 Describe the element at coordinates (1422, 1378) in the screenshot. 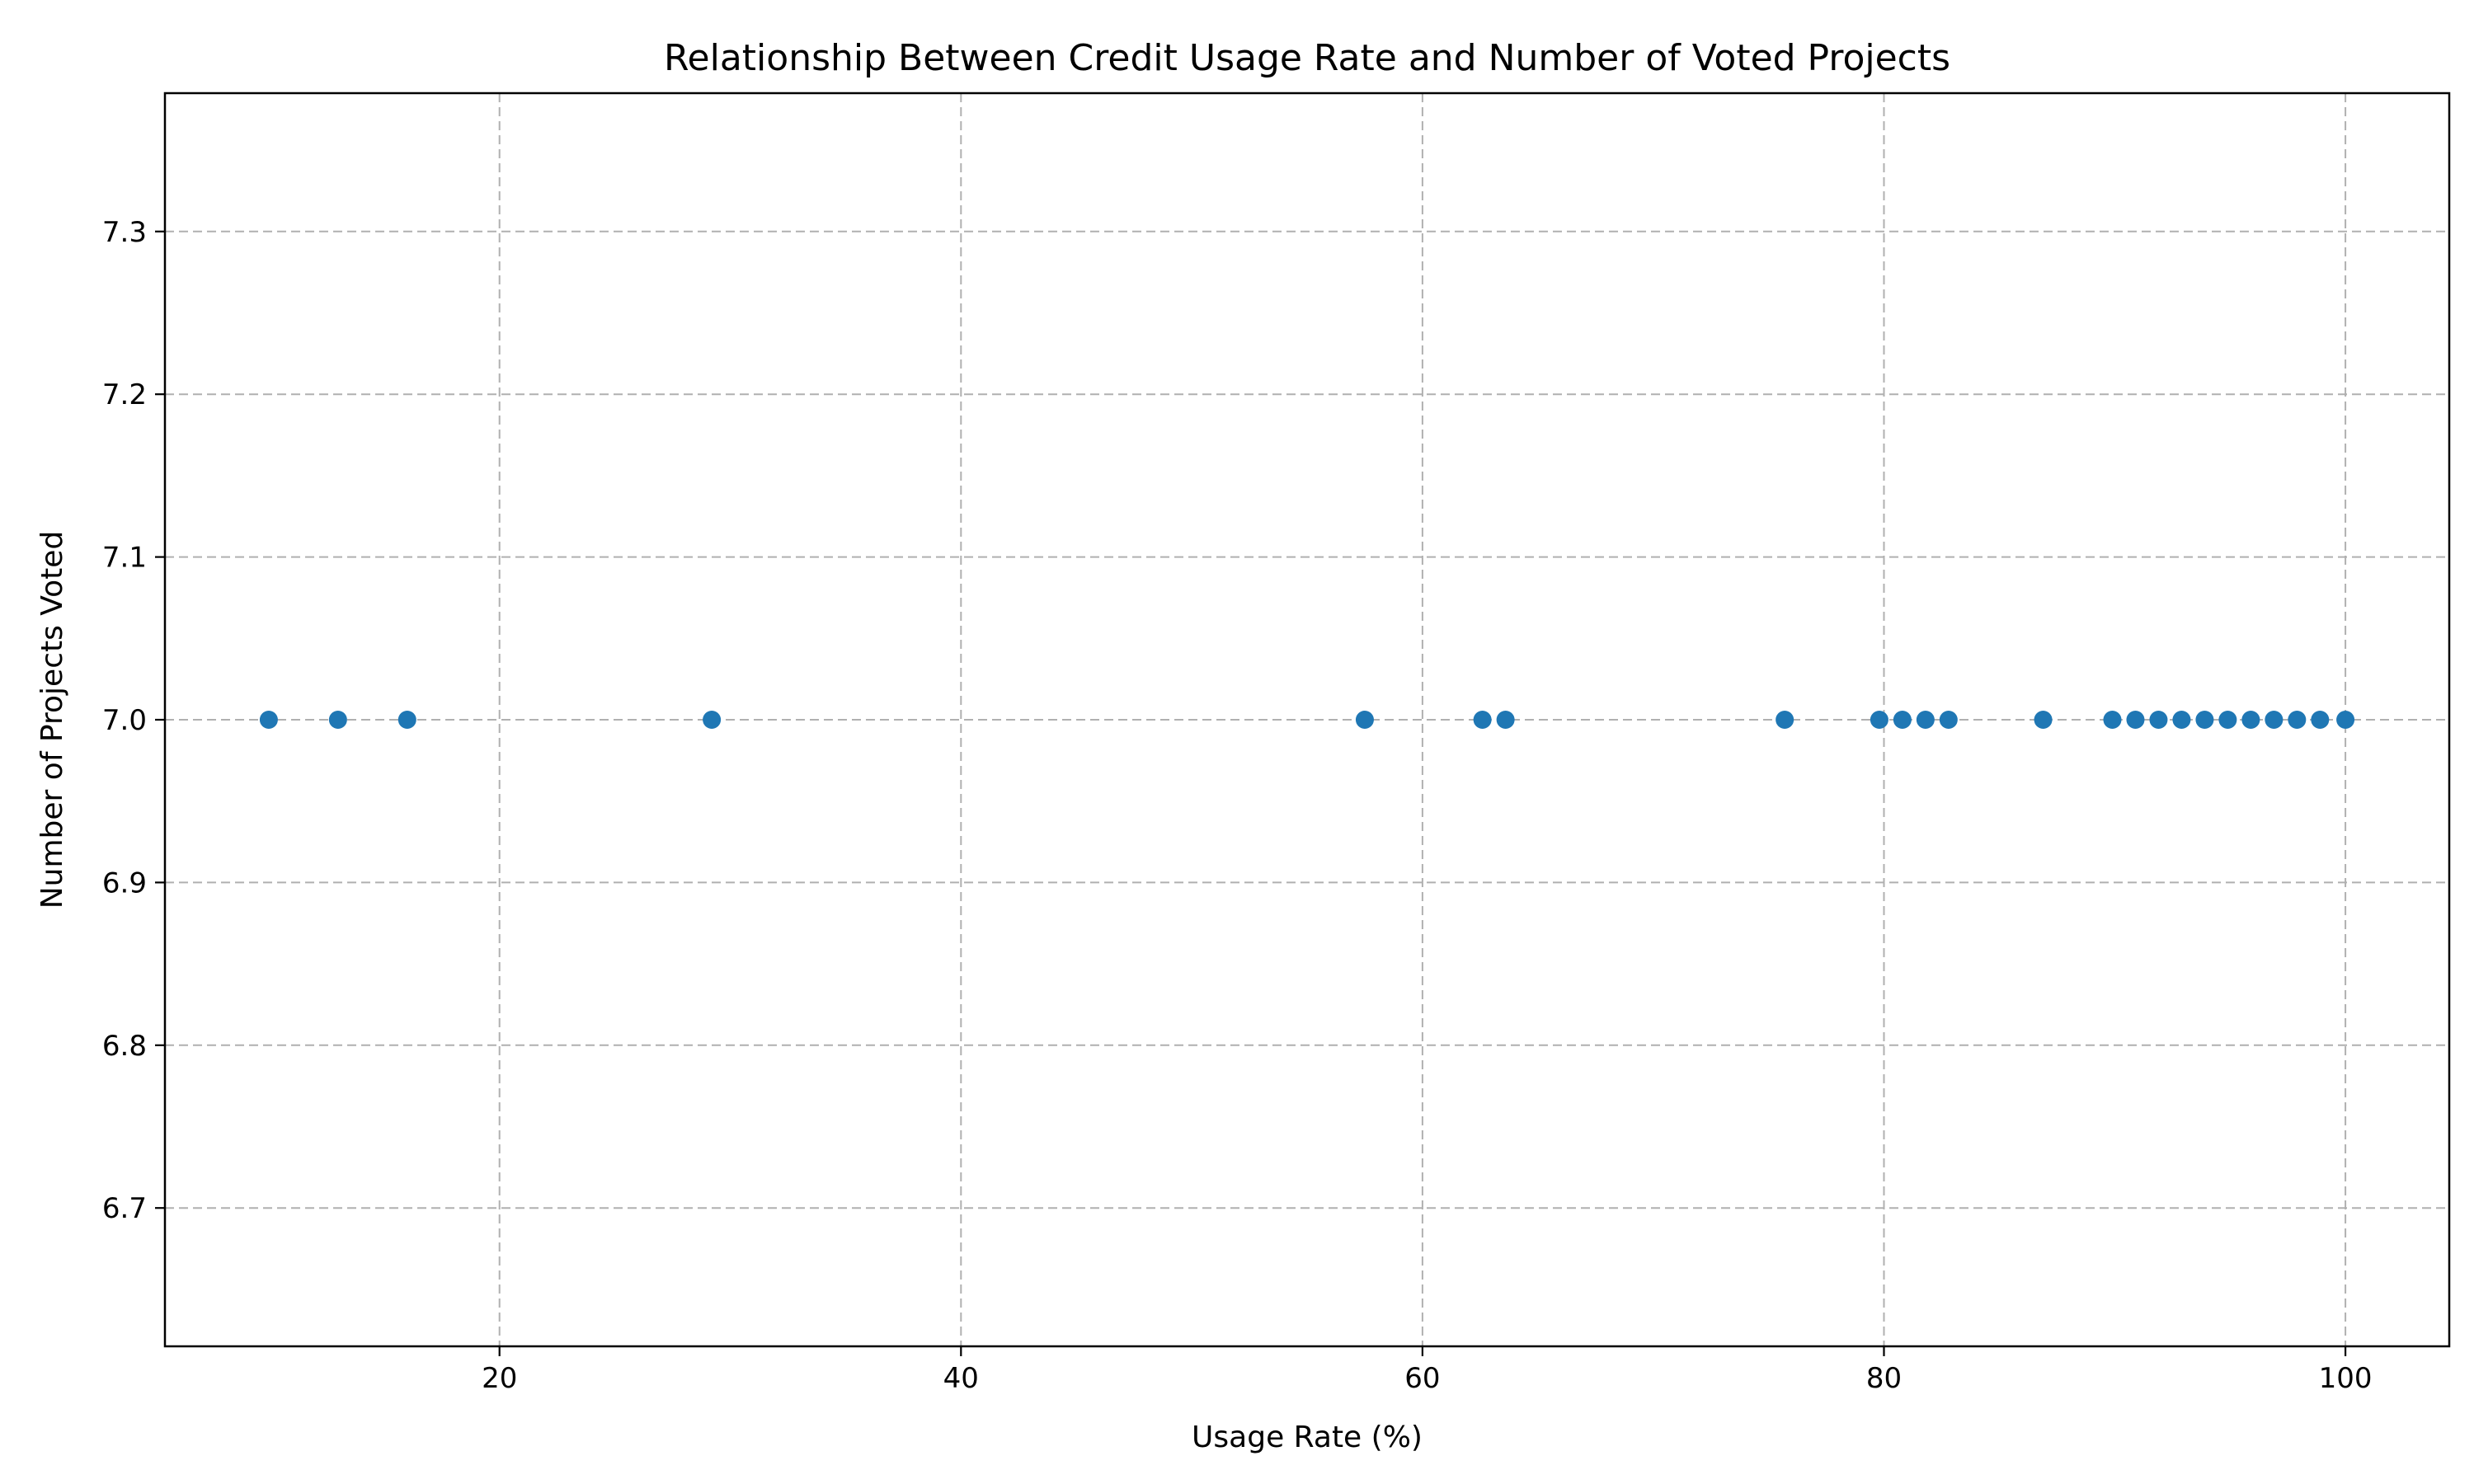

I see `x-tick-label: 60` at that location.